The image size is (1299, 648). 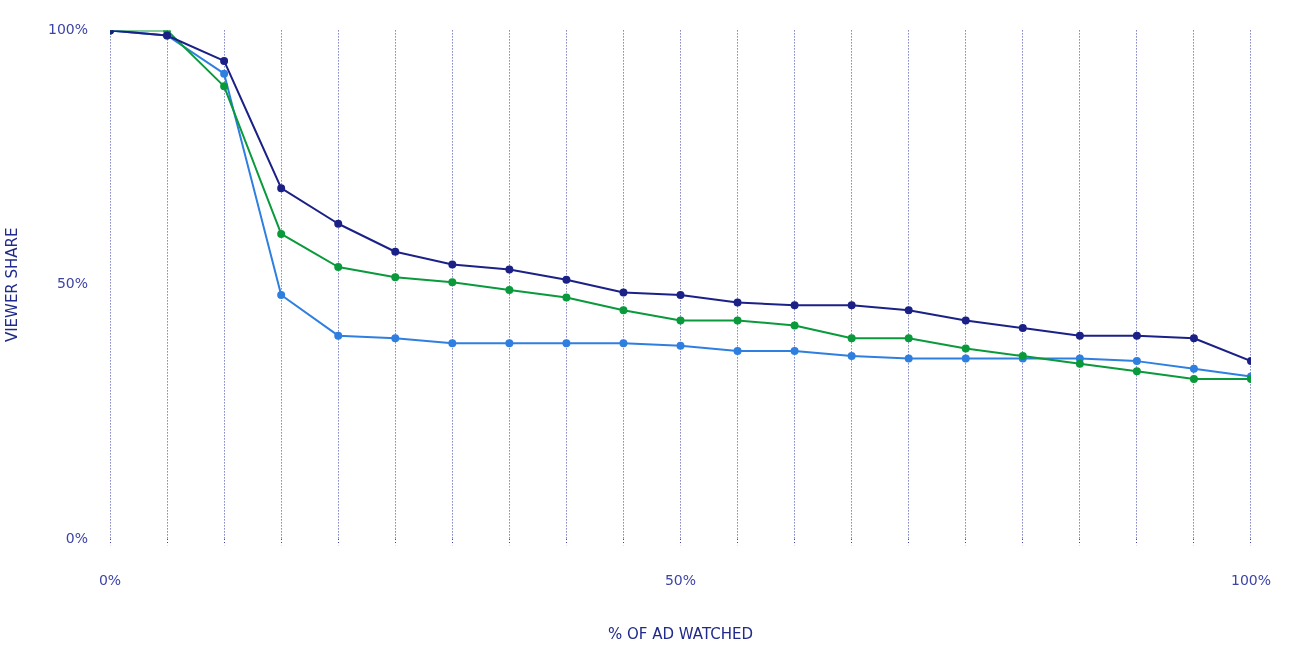 What do you see at coordinates (77, 537) in the screenshot?
I see `y-tick-label: 0%` at bounding box center [77, 537].